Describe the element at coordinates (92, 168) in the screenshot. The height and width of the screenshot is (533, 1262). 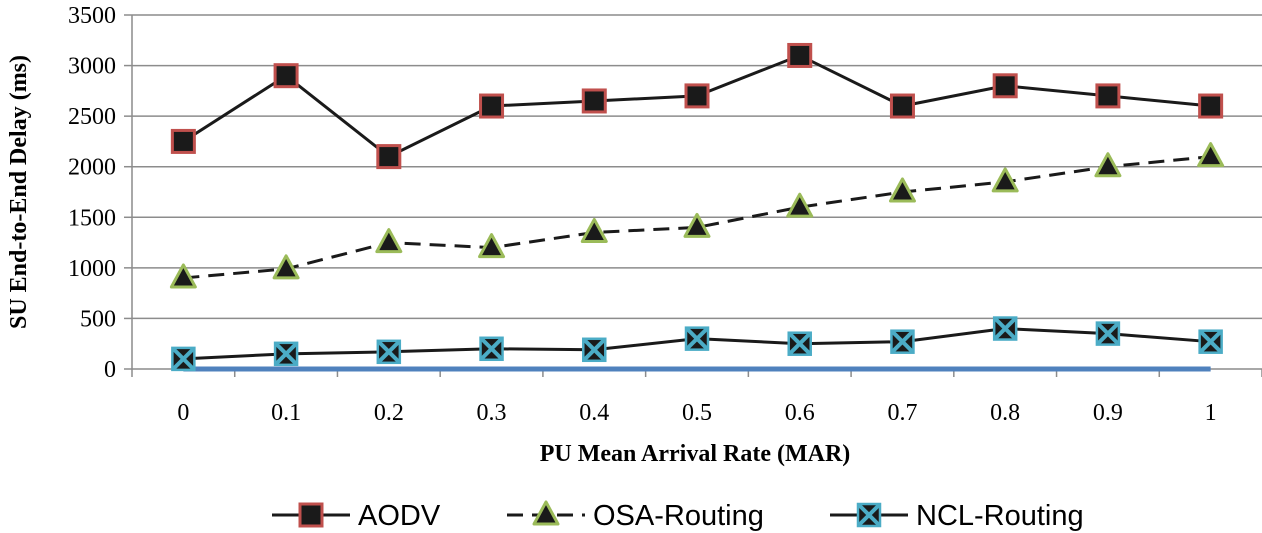
I see `y-tick-label: 2000` at that location.